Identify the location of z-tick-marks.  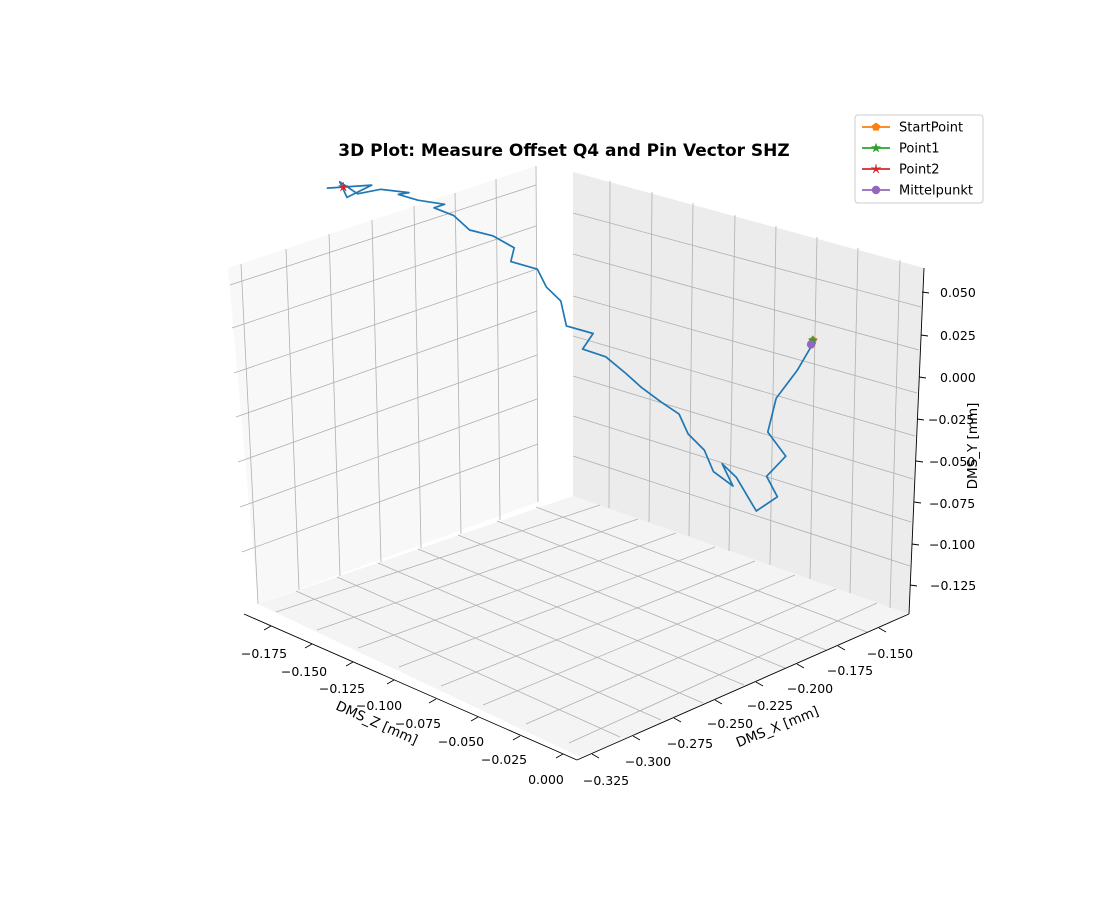
(413, 692).